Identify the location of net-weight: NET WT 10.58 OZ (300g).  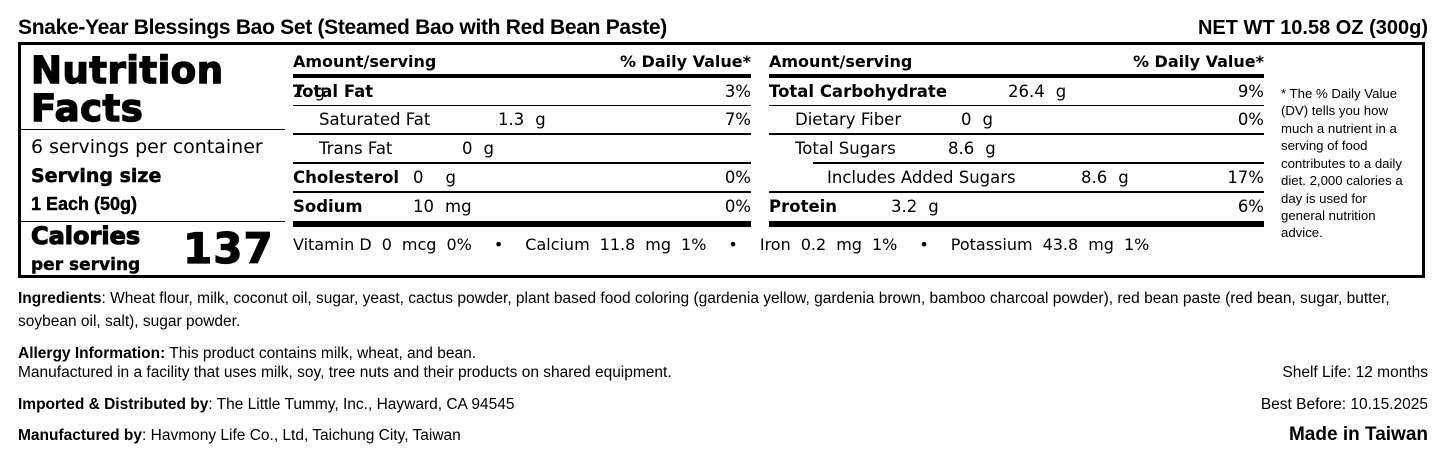
(1312, 28).